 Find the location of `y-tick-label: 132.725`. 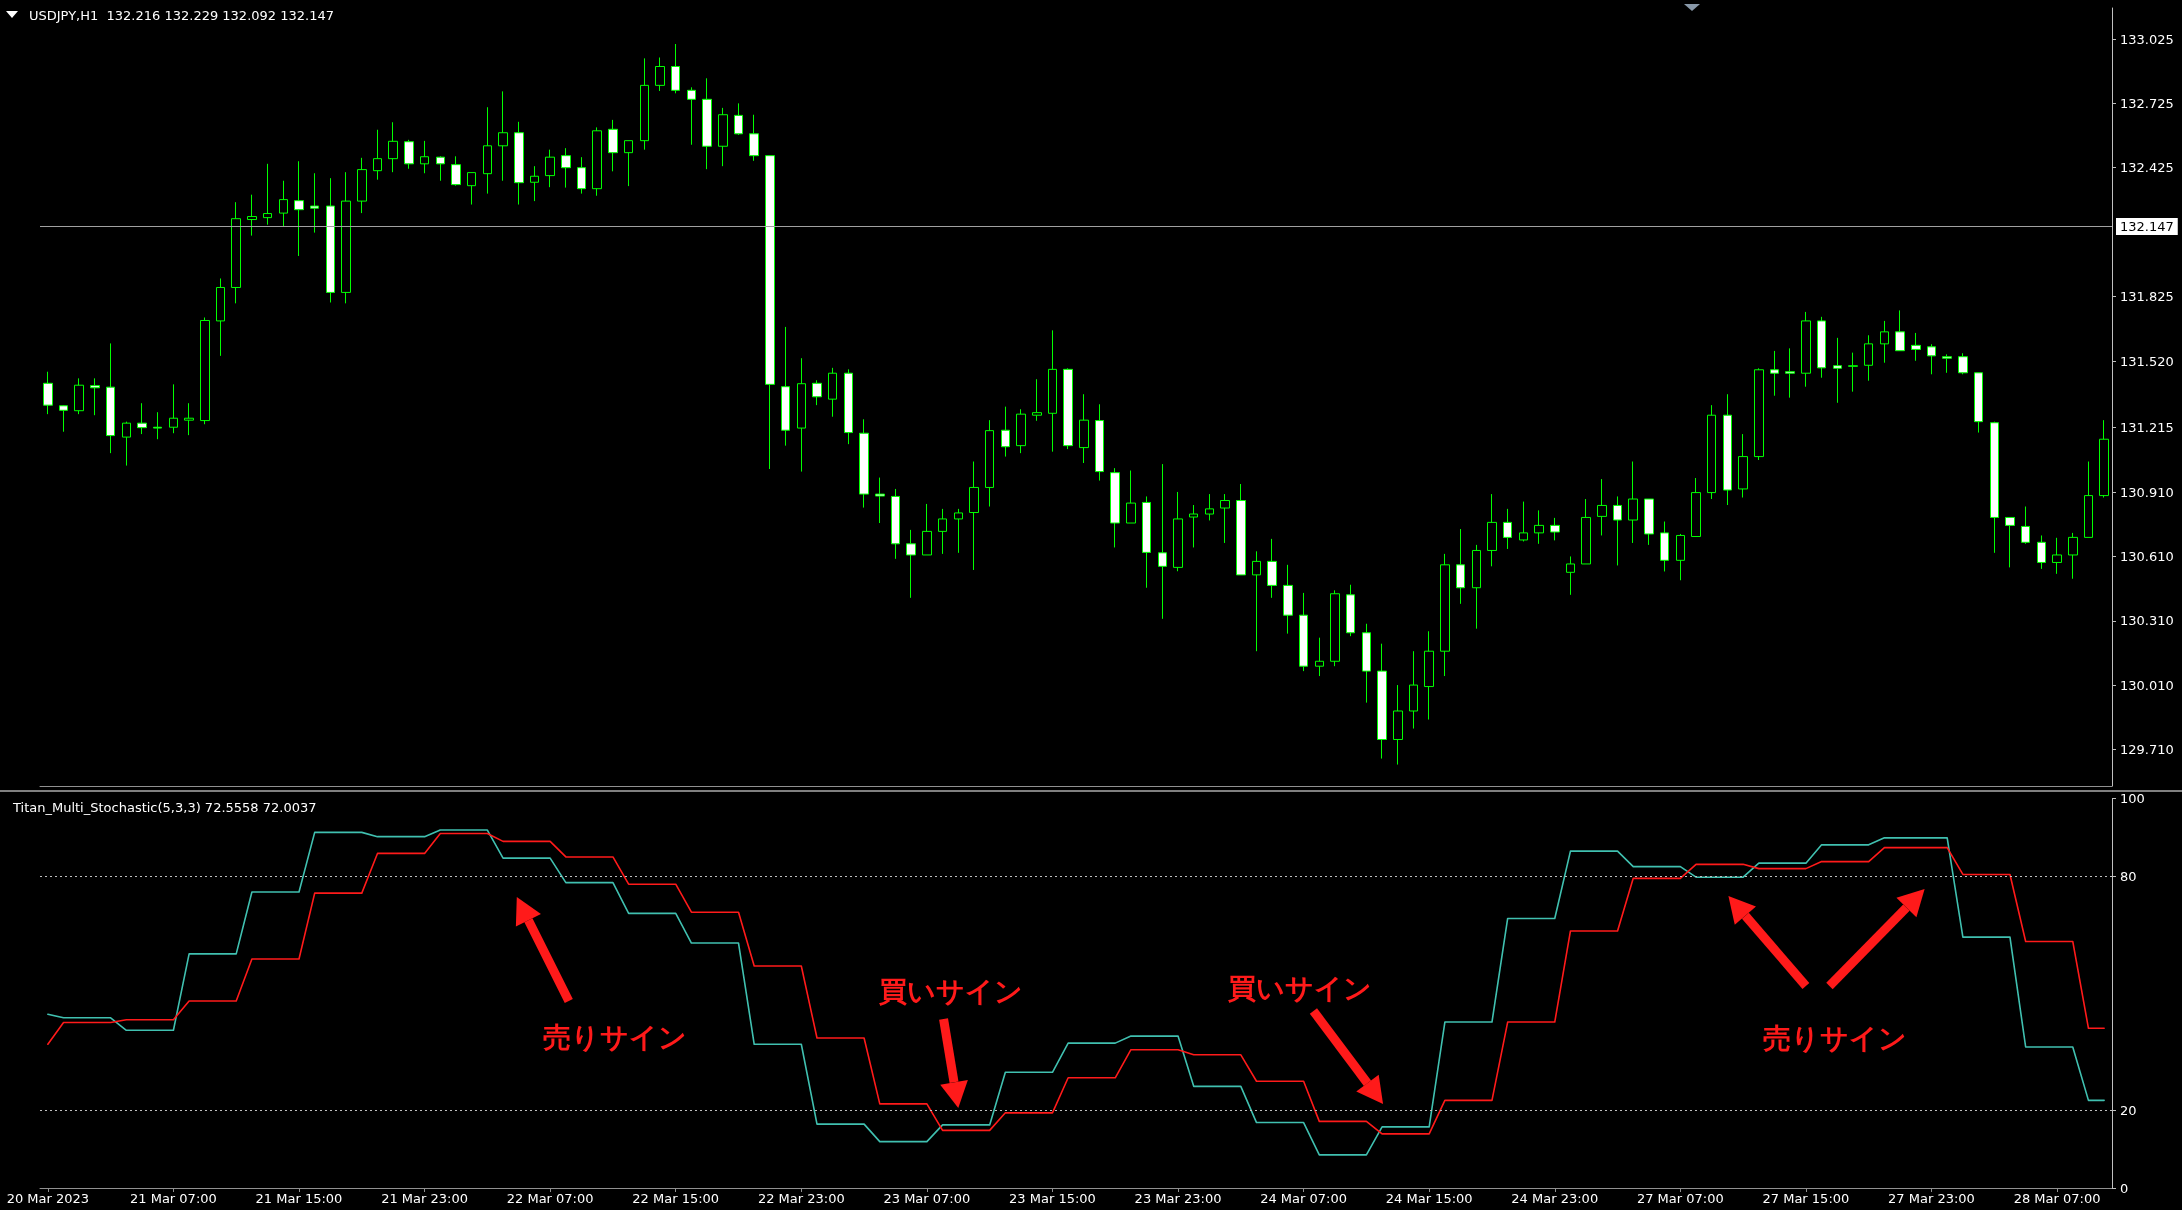

y-tick-label: 132.725 is located at coordinates (2147, 103).